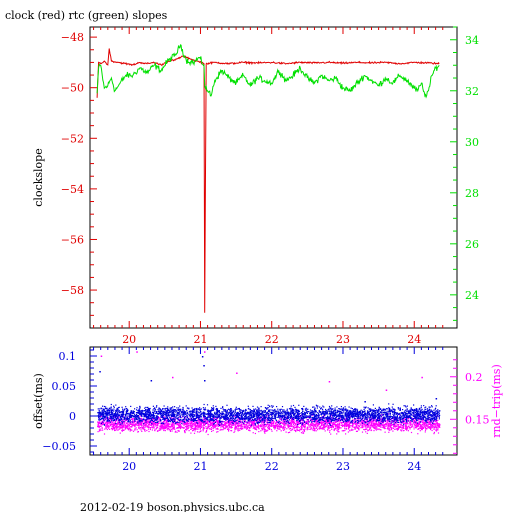  What do you see at coordinates (101, 356) in the screenshot?
I see `rnd-trip-outlier` at bounding box center [101, 356].